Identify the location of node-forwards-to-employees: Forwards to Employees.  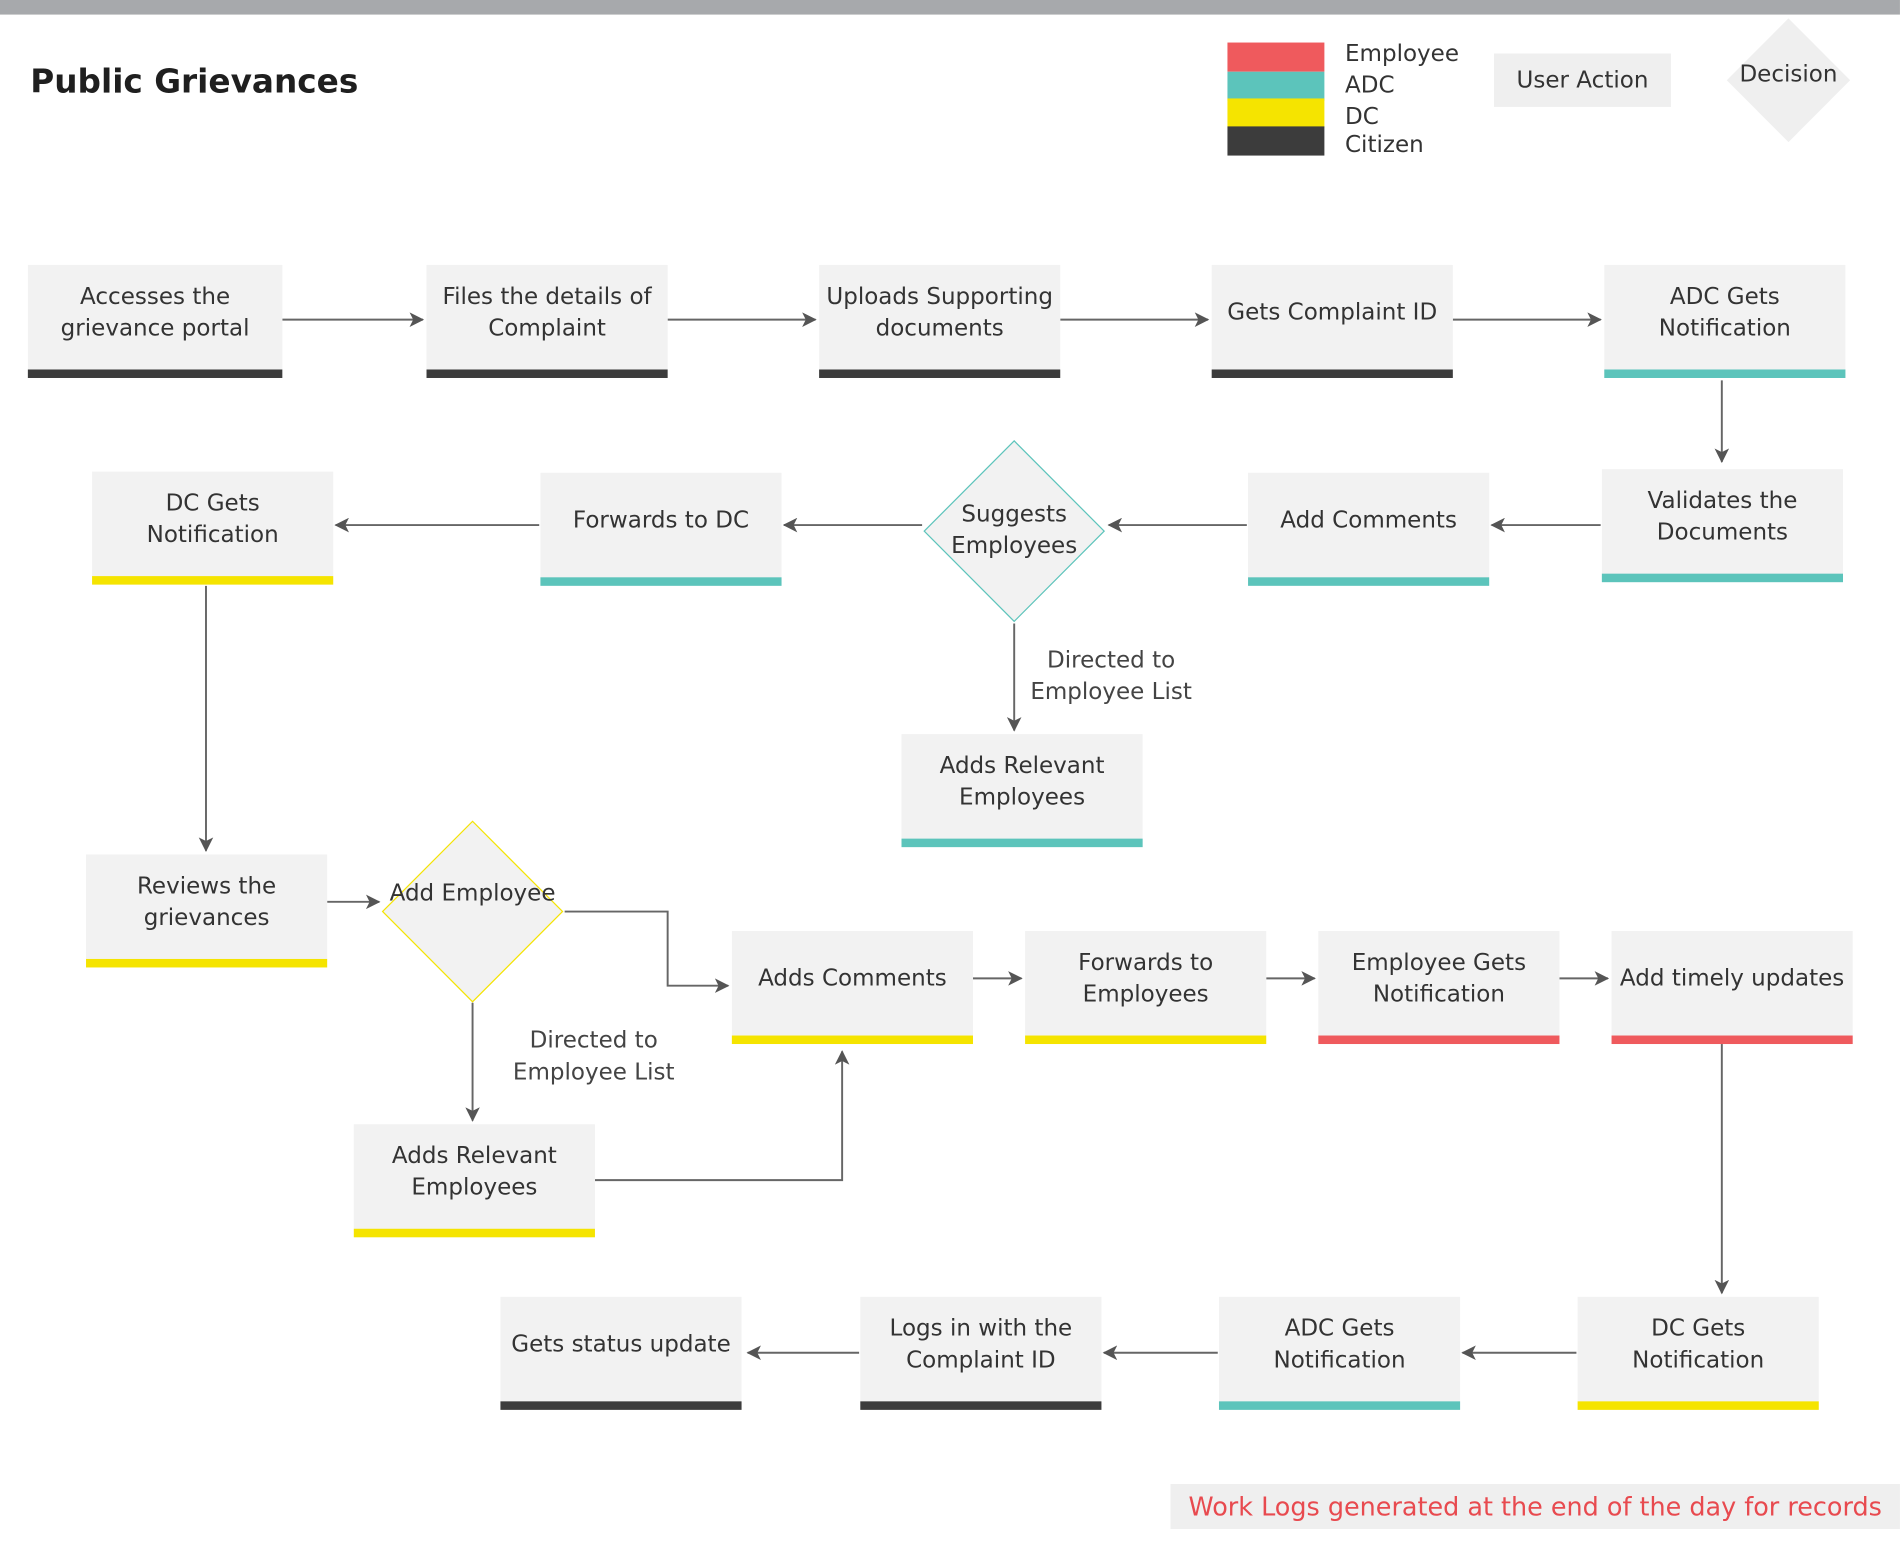
(1146, 987).